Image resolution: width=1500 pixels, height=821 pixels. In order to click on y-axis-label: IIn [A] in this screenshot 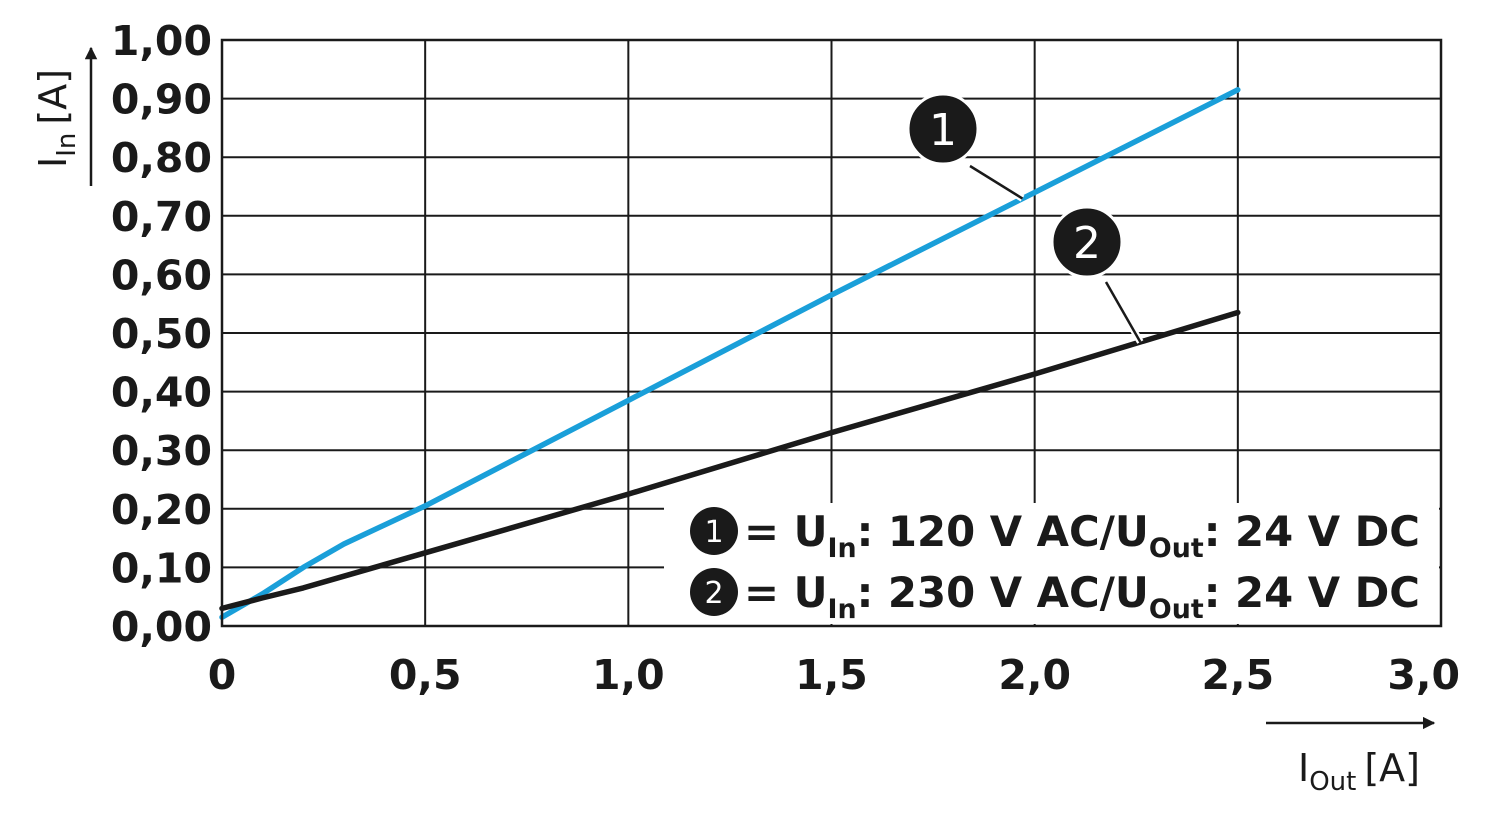, I will do `click(64, 116)`.